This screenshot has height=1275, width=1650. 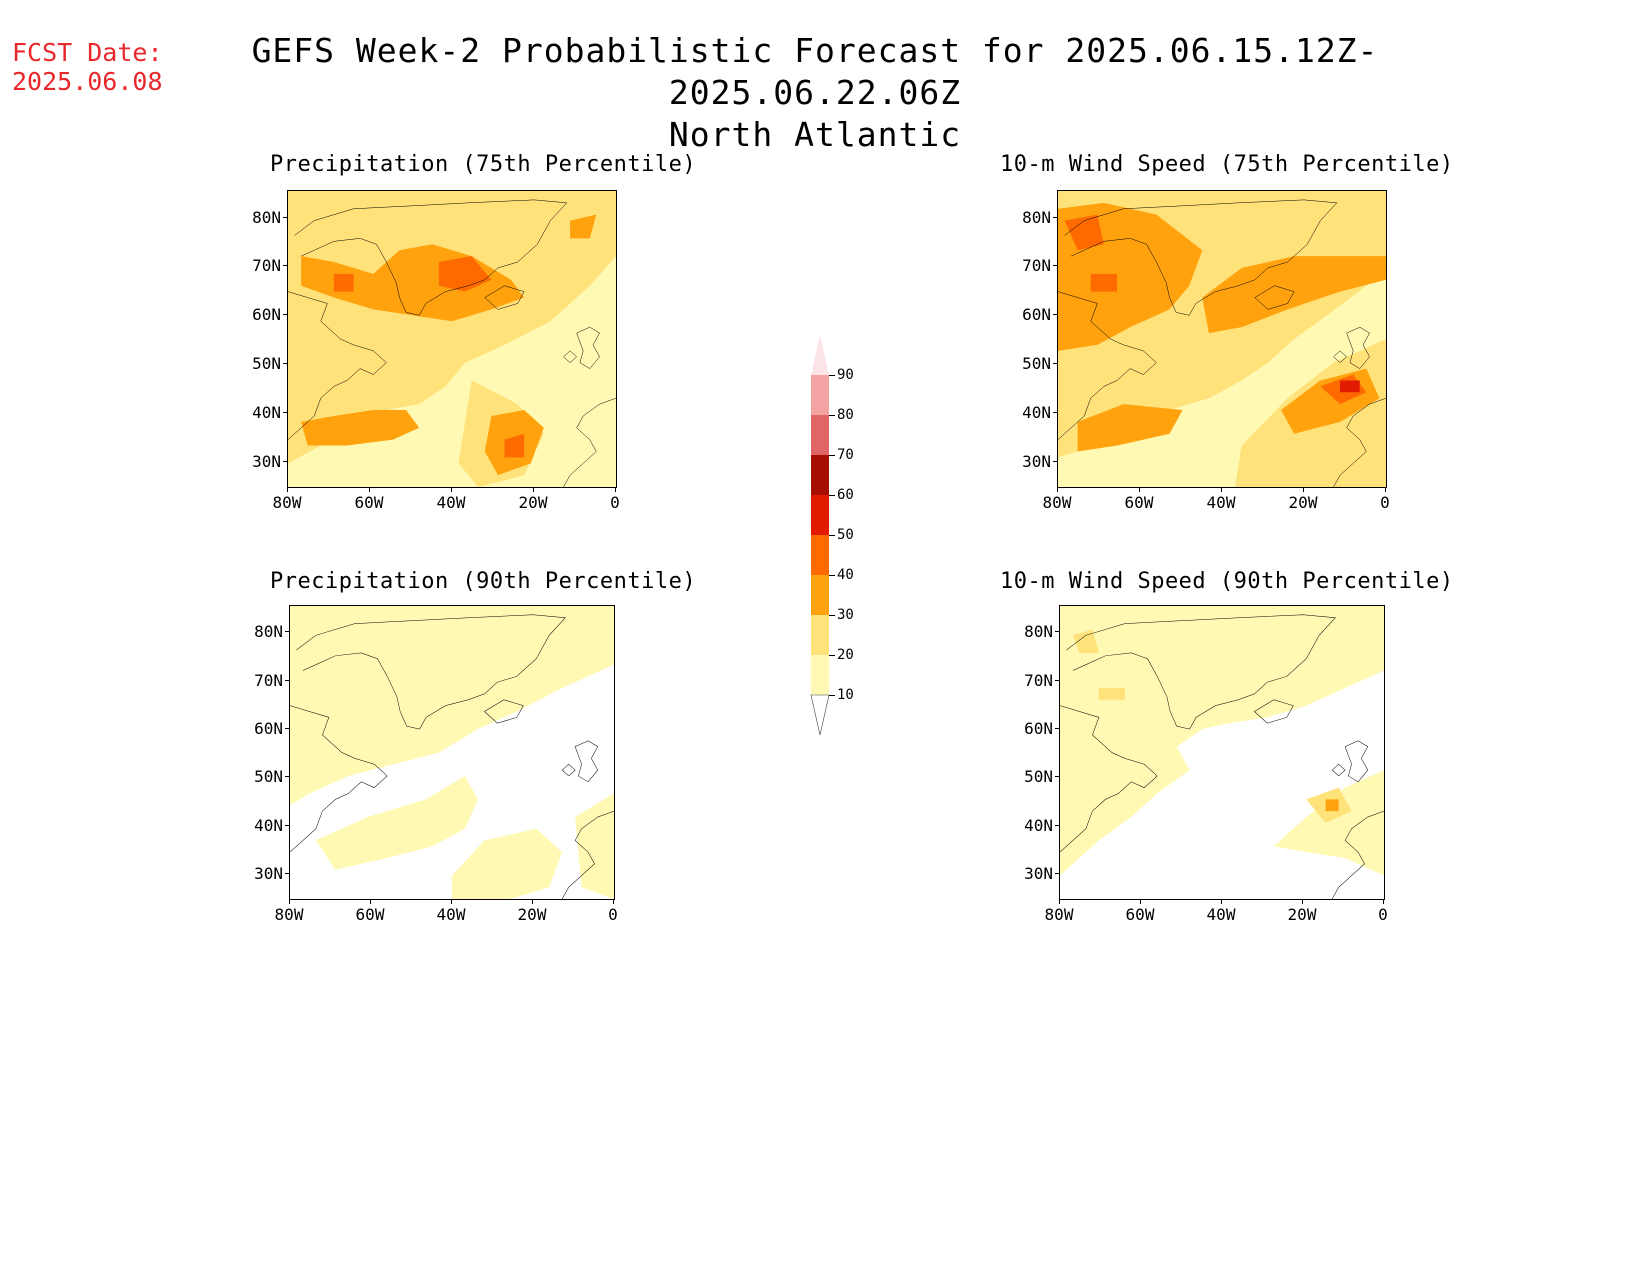 I want to click on colorbar-label: 60, so click(x=845, y=495).